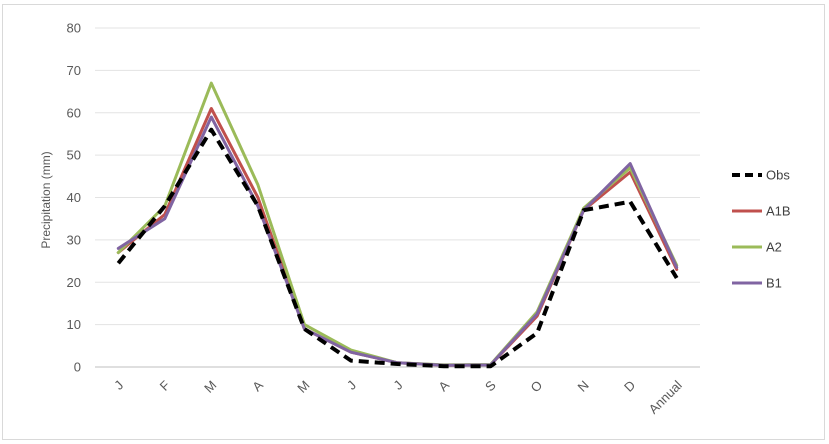 This screenshot has height=444, width=829. I want to click on legend-label-a1b: A1B, so click(778, 211).